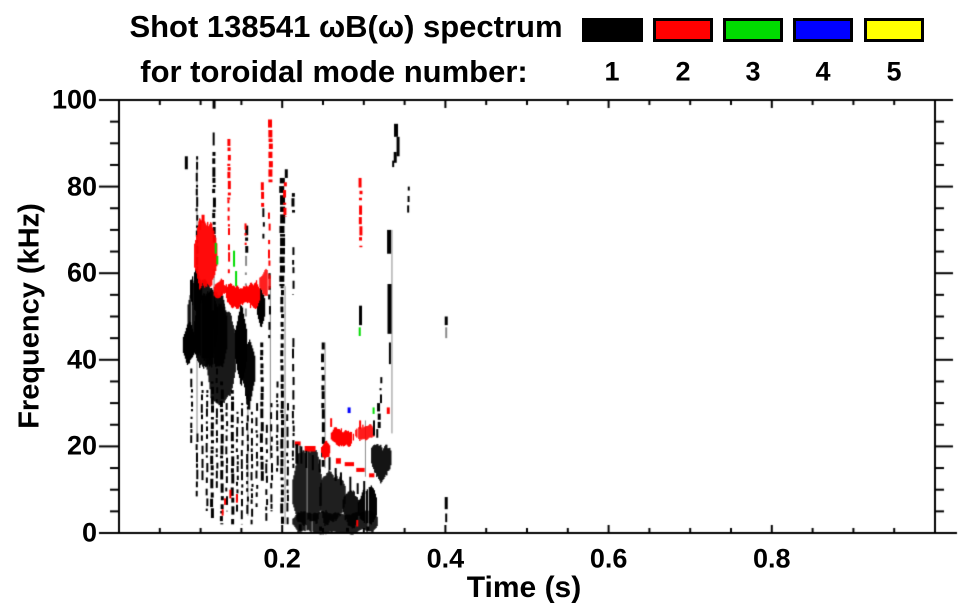 This screenshot has height=615, width=963. What do you see at coordinates (89, 532) in the screenshot?
I see `y-tick-label: 0` at bounding box center [89, 532].